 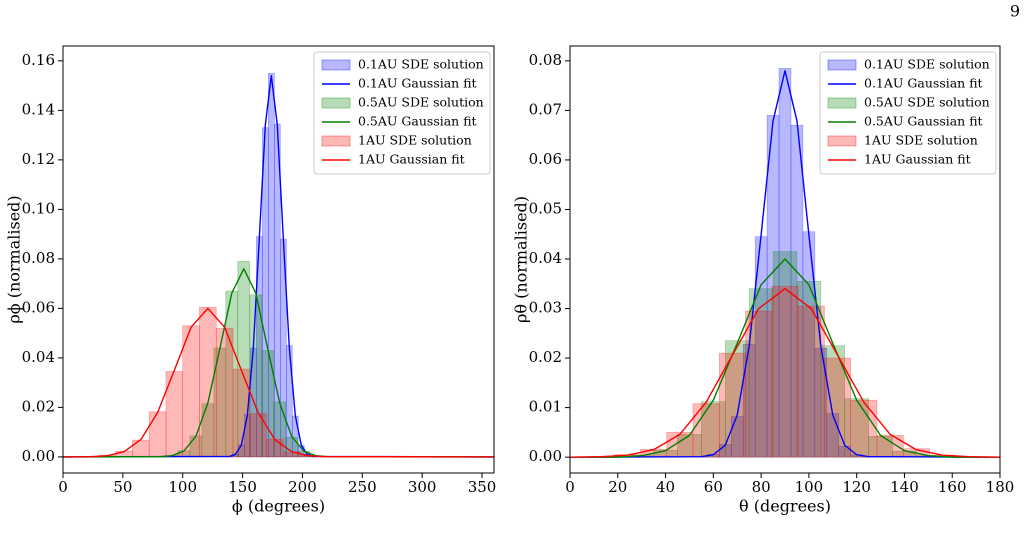 I want to click on x-tick-label: 150, so click(x=242, y=487).